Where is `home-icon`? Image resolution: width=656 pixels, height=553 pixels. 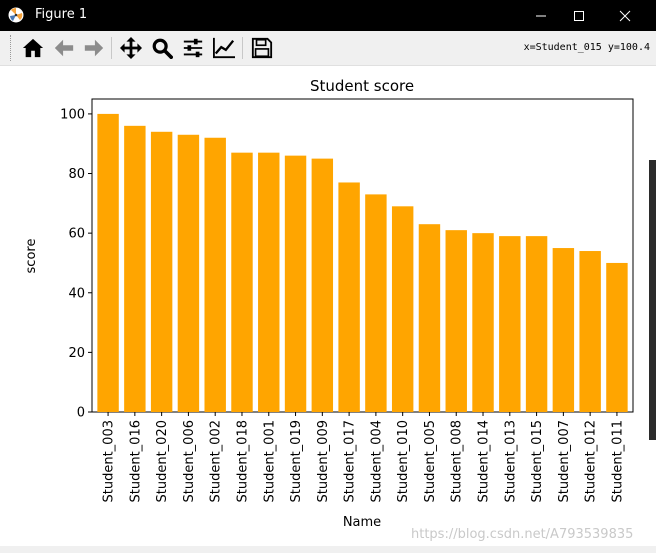
home-icon is located at coordinates (33, 48).